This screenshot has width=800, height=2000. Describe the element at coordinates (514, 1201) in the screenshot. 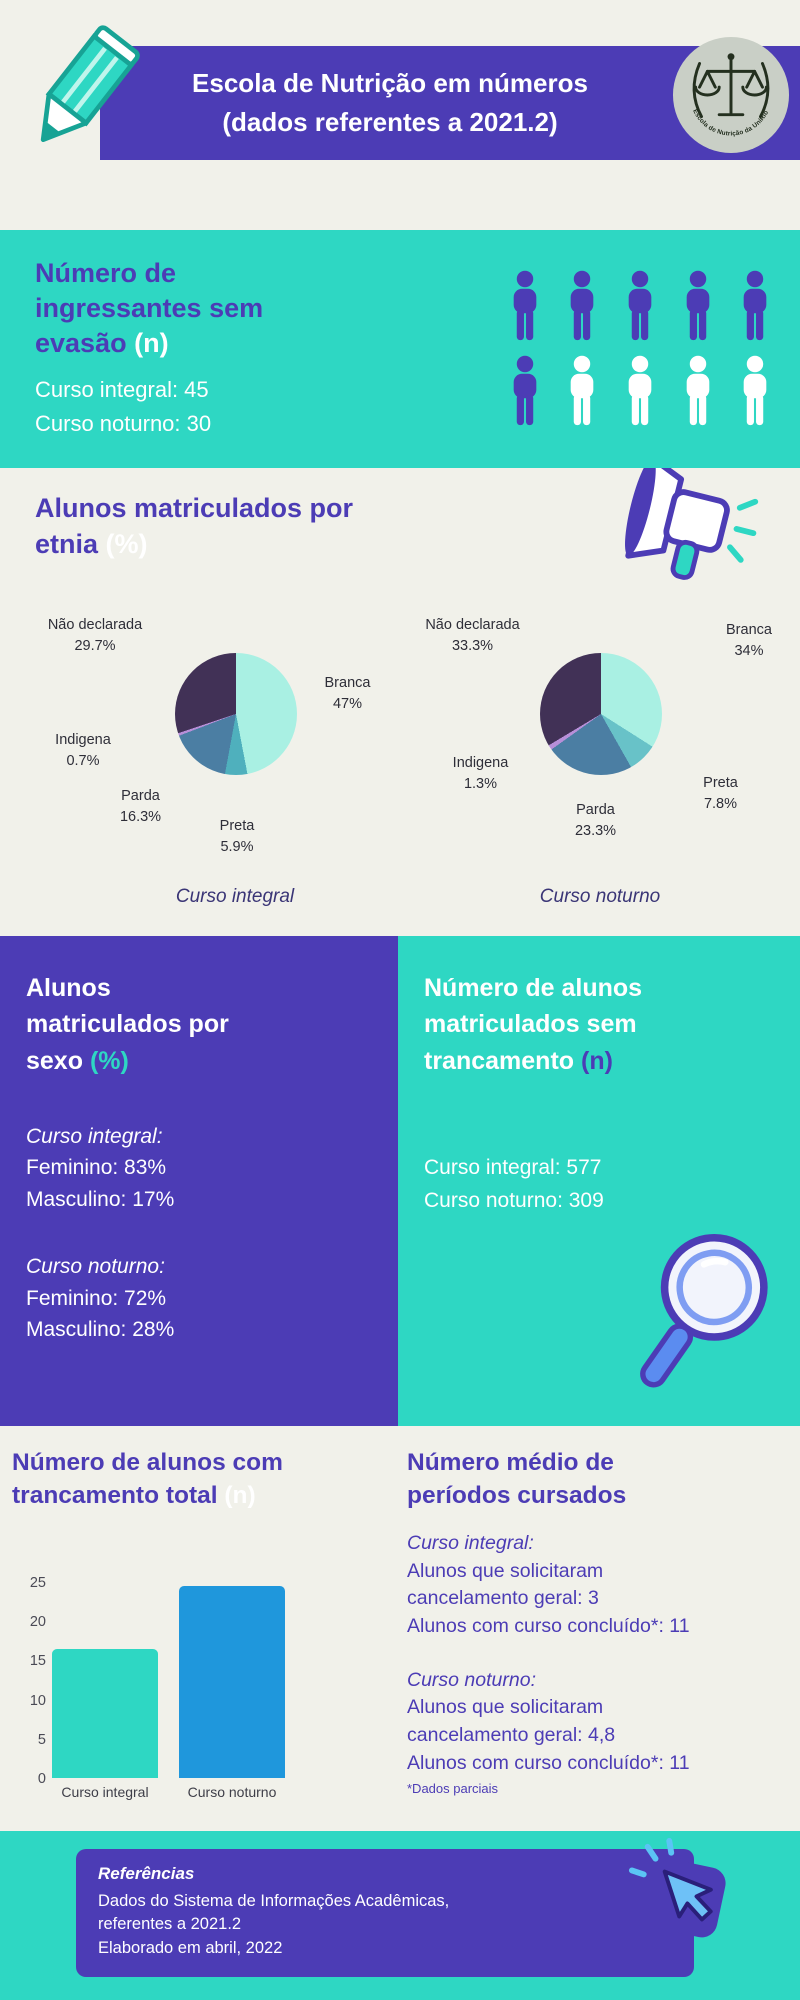

I see `value-line-noturno: Curso noturno: 309` at that location.